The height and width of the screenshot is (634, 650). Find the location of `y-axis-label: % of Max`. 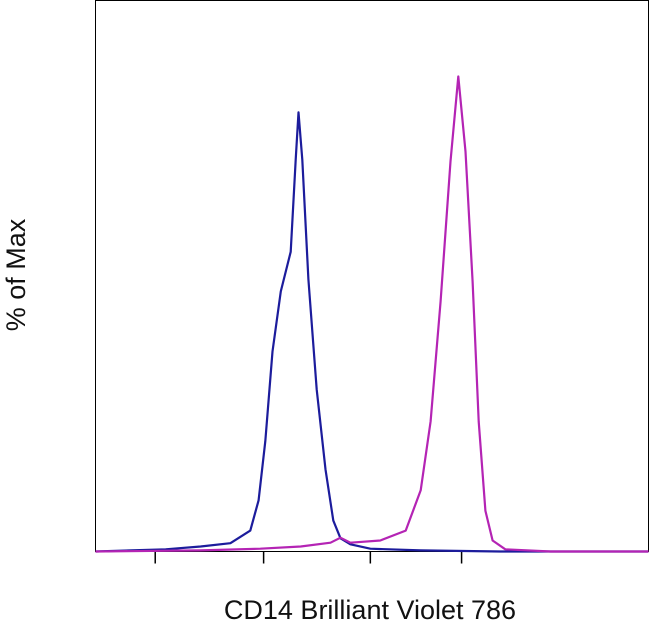

y-axis-label: % of Max is located at coordinates (16, 274).